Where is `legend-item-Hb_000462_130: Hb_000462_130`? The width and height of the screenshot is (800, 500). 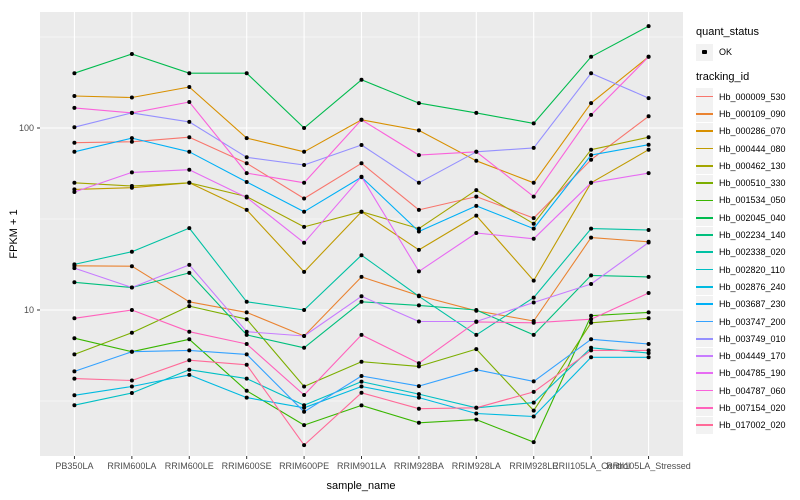
legend-item-Hb_000462_130: Hb_000462_130 is located at coordinates (747, 166).